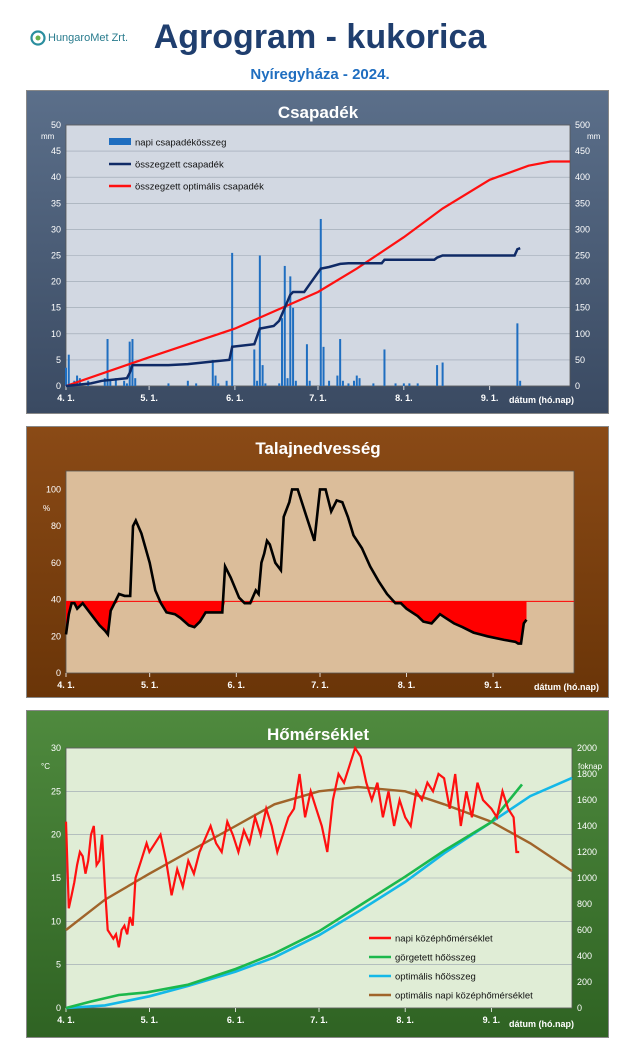  Describe the element at coordinates (56, 229) in the screenshot. I see `y-tick-label: 30` at that location.